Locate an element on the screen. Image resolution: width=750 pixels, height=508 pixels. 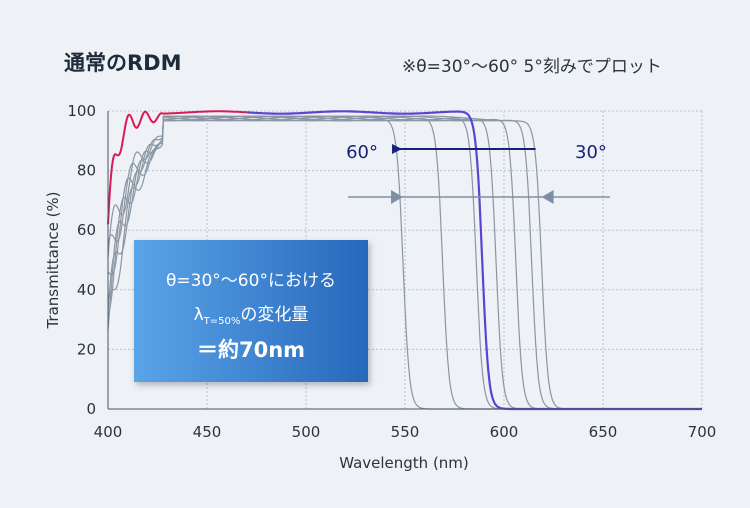
callout-line2-rest: の変化量 is located at coordinates (274, 315).